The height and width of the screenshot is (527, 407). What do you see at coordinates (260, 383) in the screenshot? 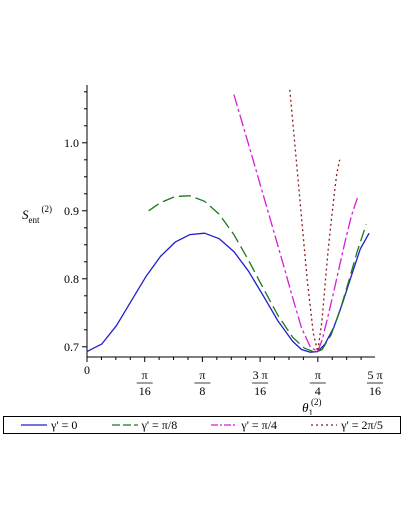
I see `x-tick-label: 3 π16` at bounding box center [260, 383].